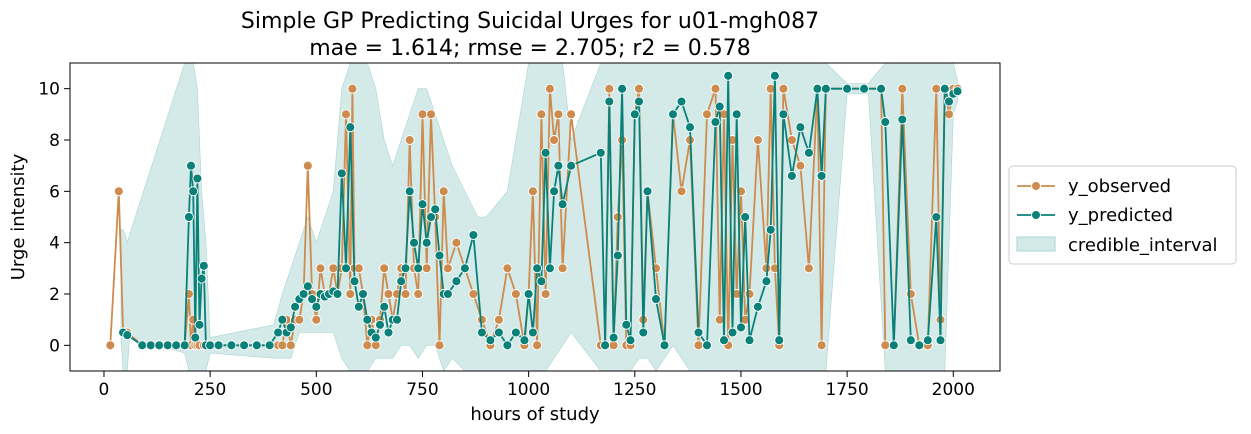 This screenshot has width=1251, height=434. I want to click on y-axis-label: Urge intensity, so click(18, 216).